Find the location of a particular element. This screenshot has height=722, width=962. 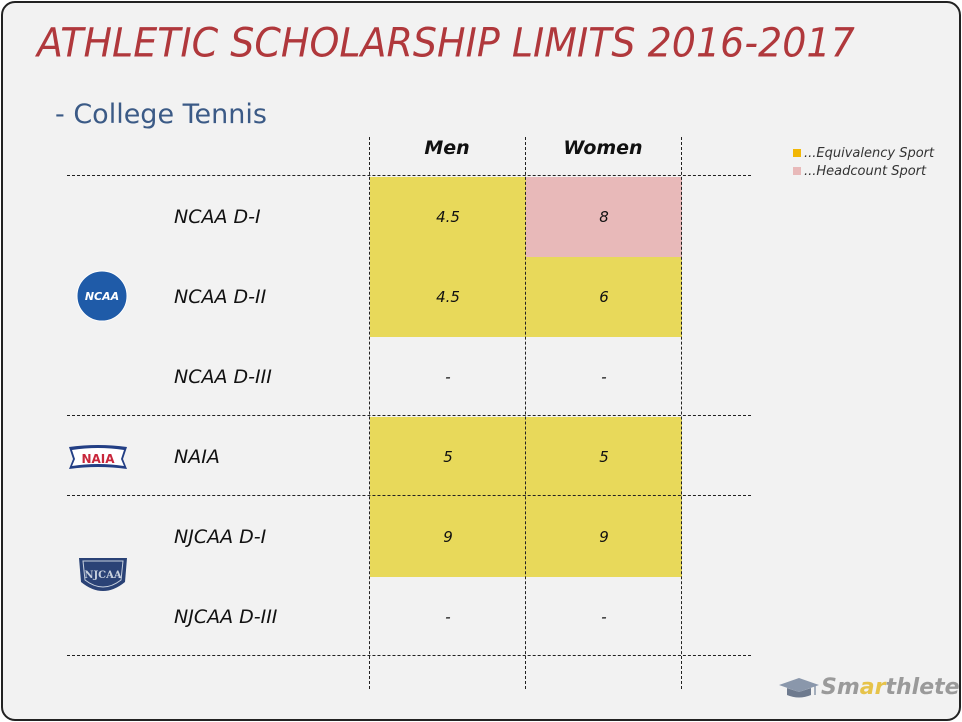

naia-logo: NAIA is located at coordinates (98, 457).